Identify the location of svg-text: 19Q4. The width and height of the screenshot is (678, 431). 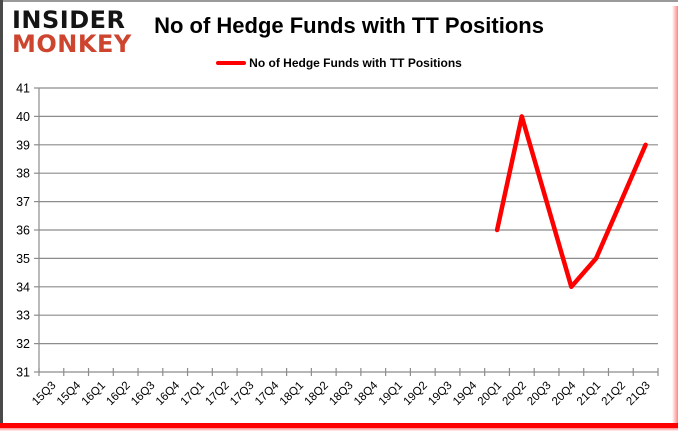
(465, 393).